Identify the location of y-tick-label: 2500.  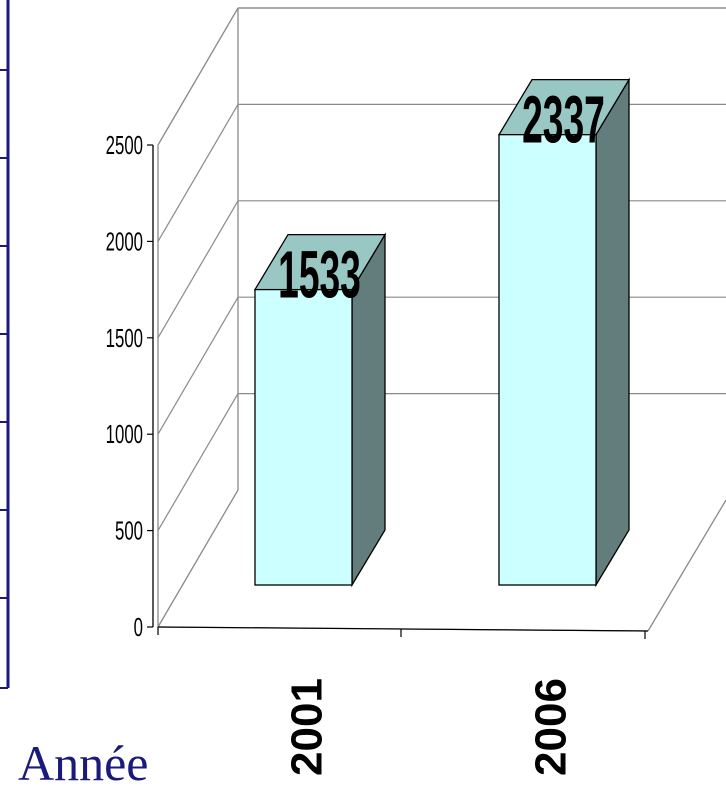
(124, 145).